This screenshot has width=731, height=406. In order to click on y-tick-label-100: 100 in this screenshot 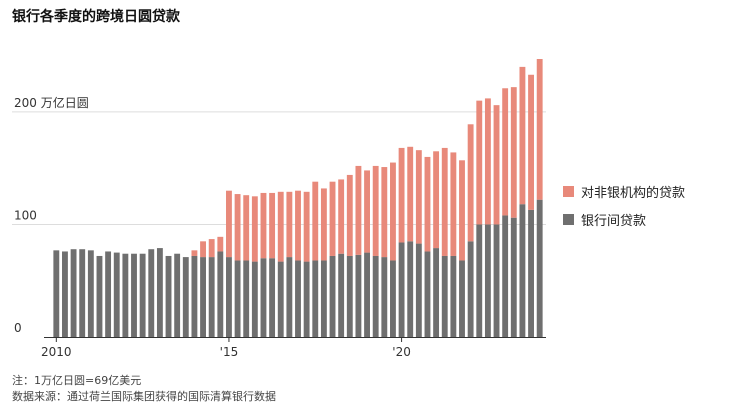, I will do `click(25, 215)`.